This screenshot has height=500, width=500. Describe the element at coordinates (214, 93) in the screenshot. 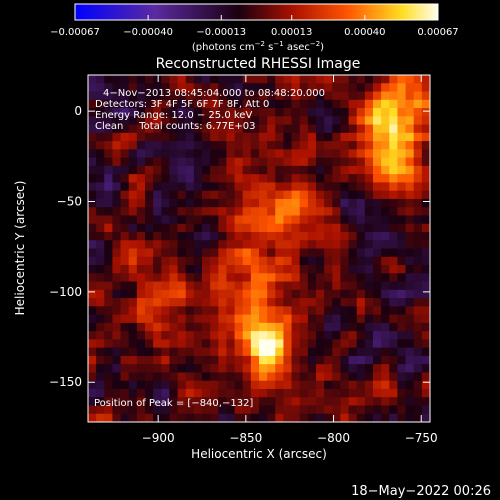

I see `info-line-1: 4−Nov−2013 08:45:04.000 to 08:48:20.000` at that location.